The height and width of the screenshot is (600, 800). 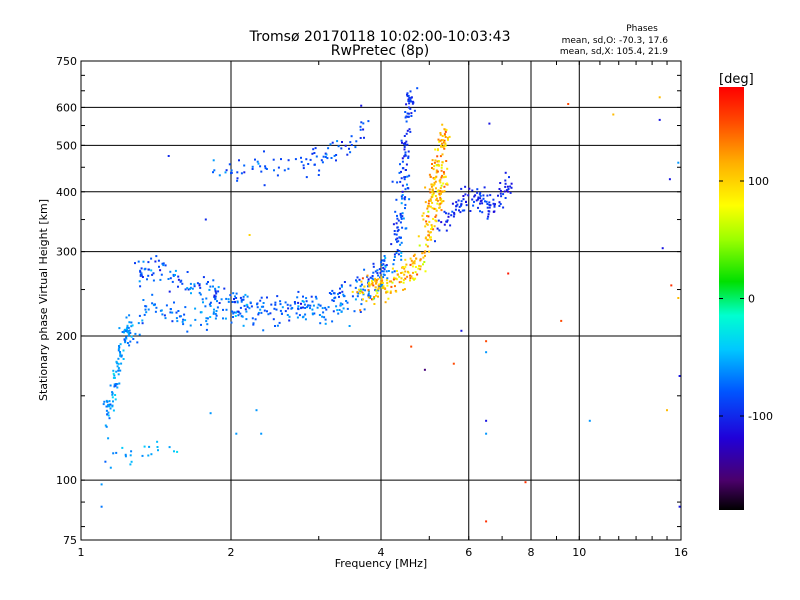 I want to click on y-tick-label: 400, so click(x=66, y=192).